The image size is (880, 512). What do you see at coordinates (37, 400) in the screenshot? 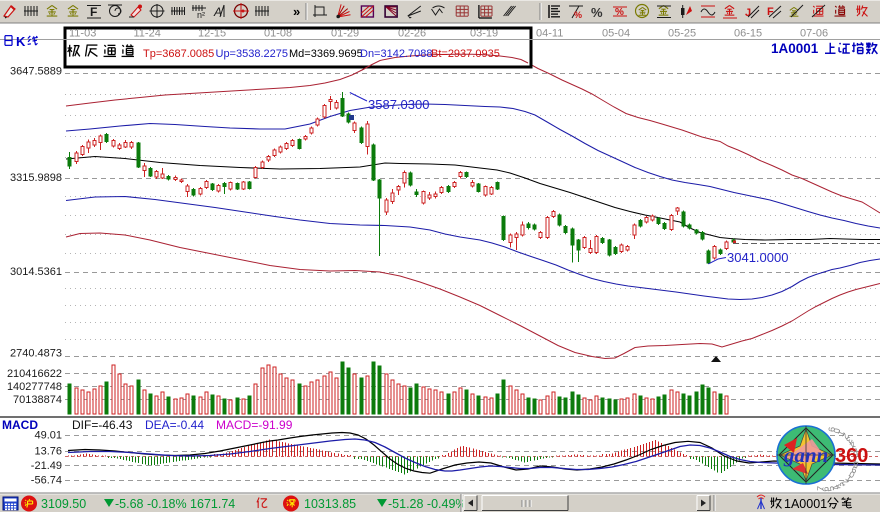
I see `svg-text: 70138874` at bounding box center [37, 400].